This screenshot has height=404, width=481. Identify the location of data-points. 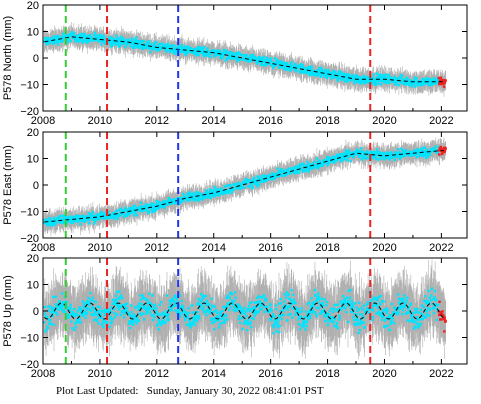
(245, 59).